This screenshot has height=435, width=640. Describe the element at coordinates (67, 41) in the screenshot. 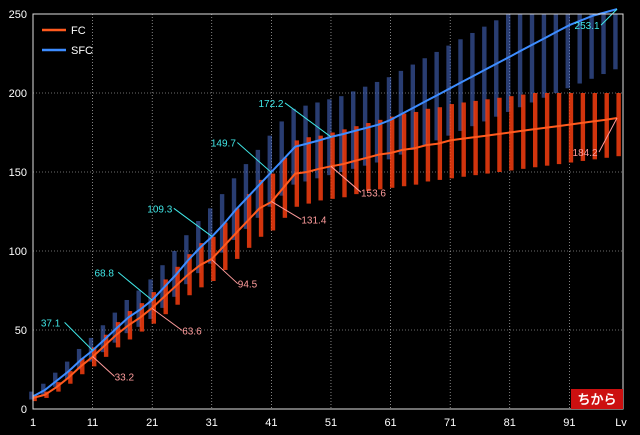

I see `legend: FC SFC` at that location.